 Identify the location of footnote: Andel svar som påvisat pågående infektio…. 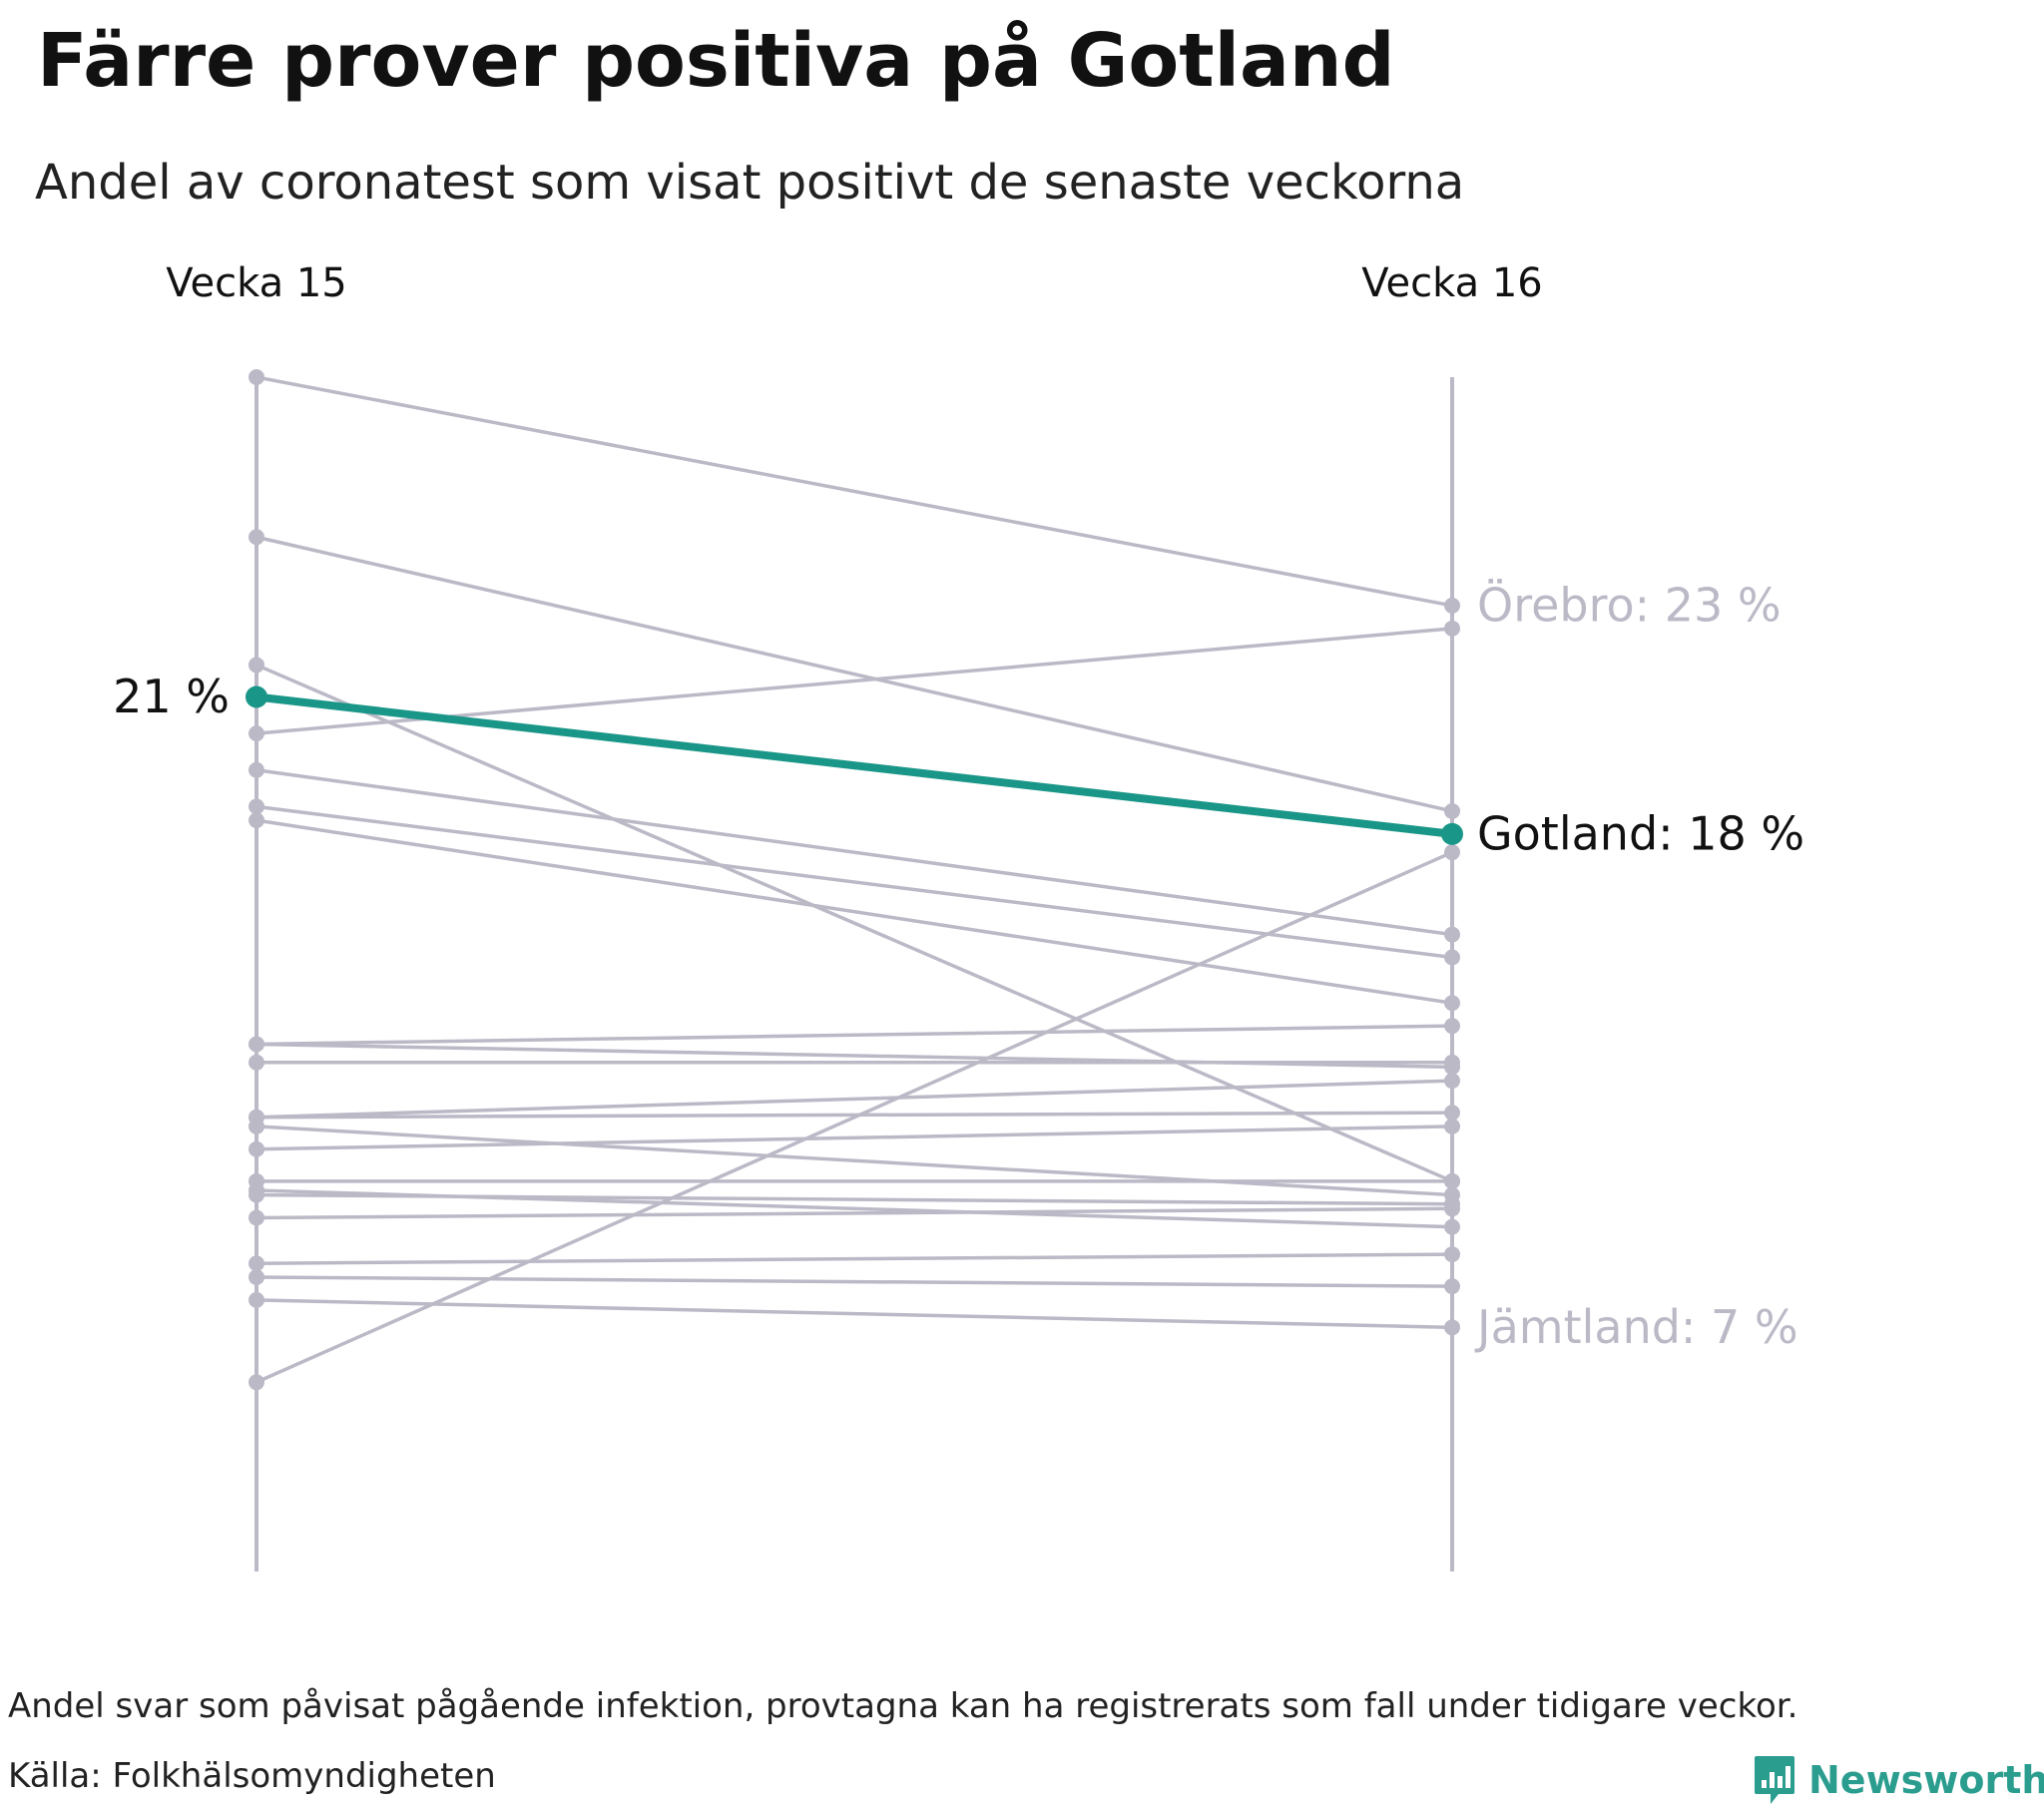
(903, 1706).